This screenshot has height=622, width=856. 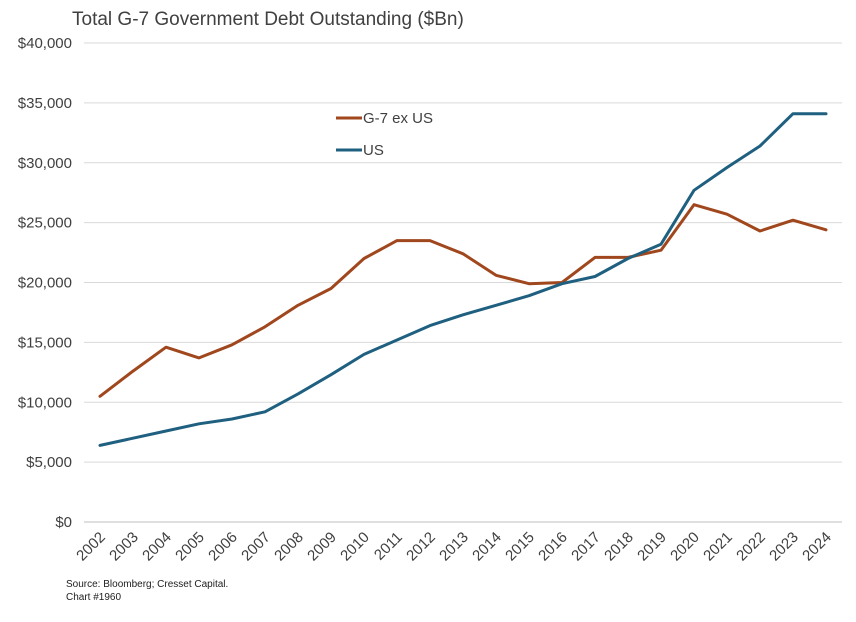 What do you see at coordinates (652, 547) in the screenshot?
I see `x-tick-label: 2019` at bounding box center [652, 547].